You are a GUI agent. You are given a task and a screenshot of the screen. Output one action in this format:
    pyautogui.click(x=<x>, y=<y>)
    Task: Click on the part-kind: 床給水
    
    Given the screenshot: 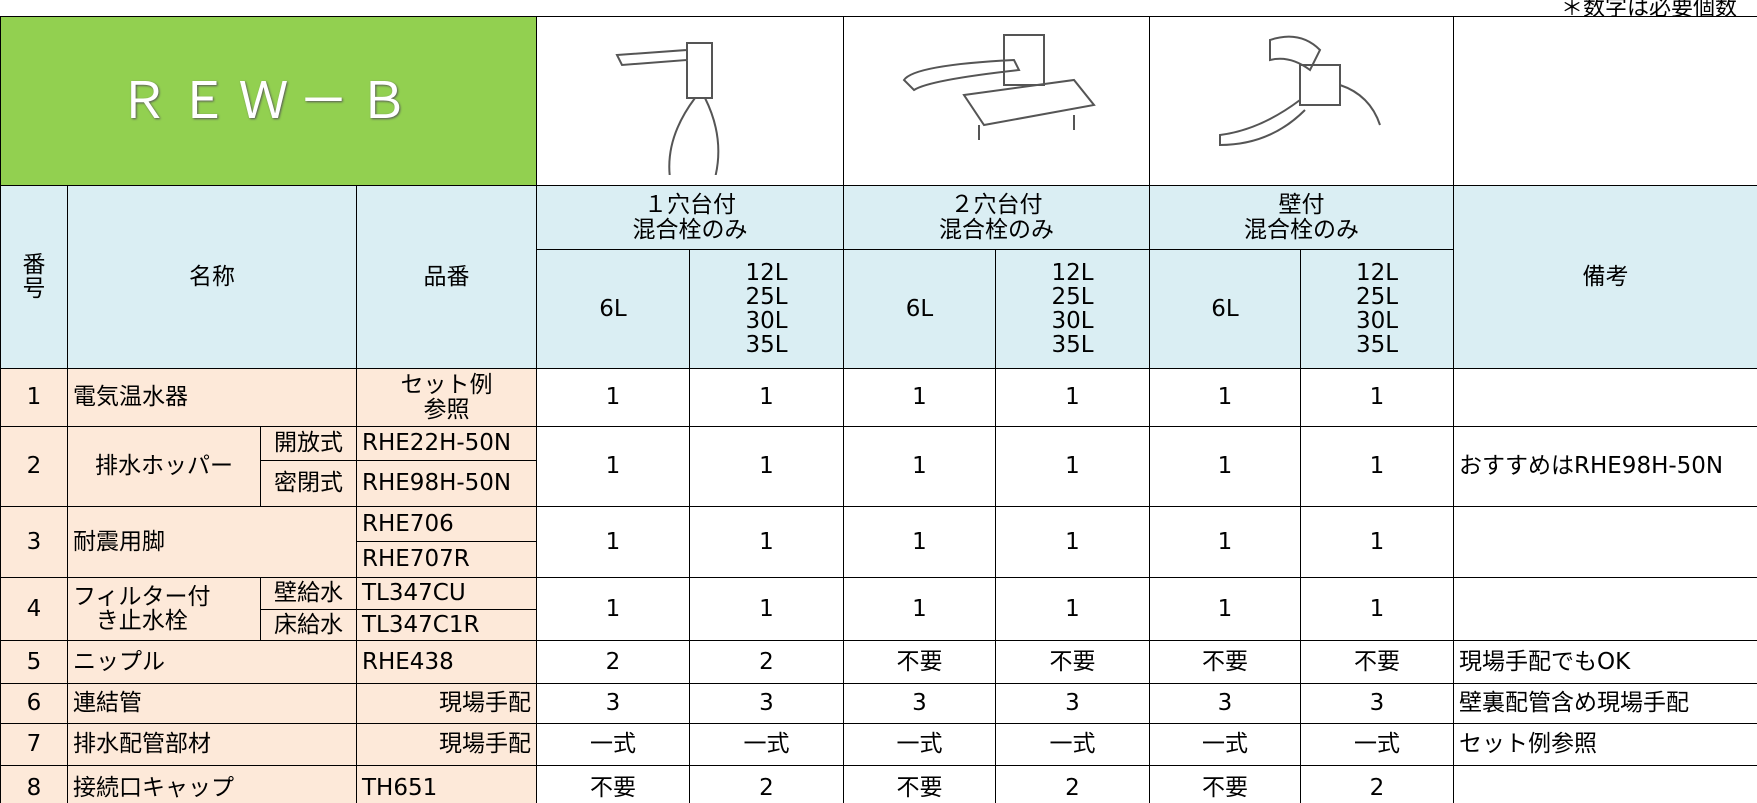 What is the action you would take?
    pyautogui.click(x=308, y=625)
    